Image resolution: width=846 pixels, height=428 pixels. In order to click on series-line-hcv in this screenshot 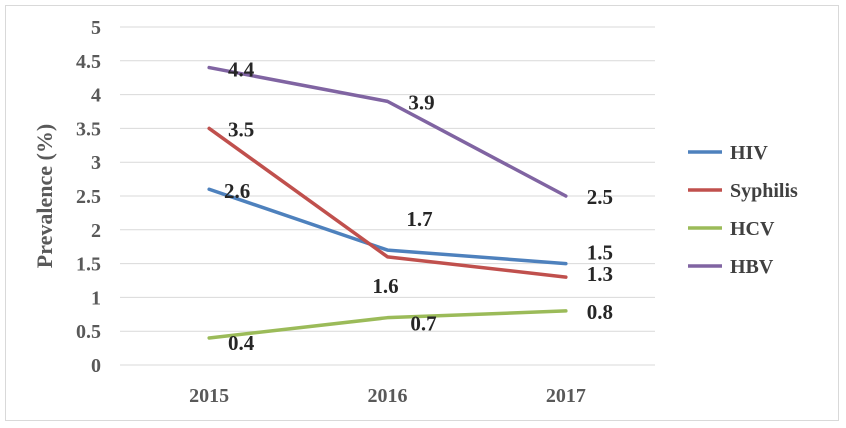, I will do `click(387, 324)`.